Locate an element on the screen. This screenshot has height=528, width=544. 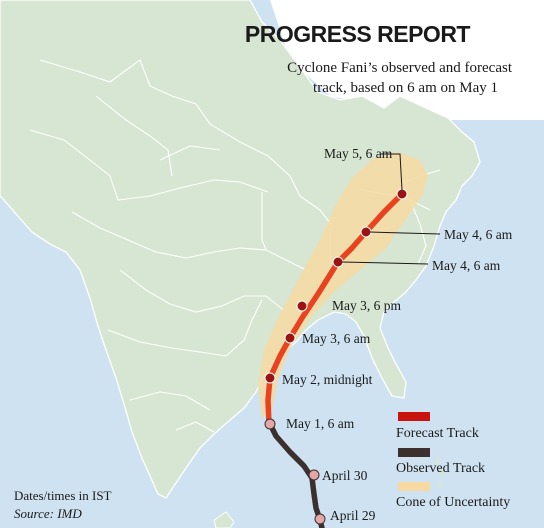
label-april30: April 30 is located at coordinates (345, 475).